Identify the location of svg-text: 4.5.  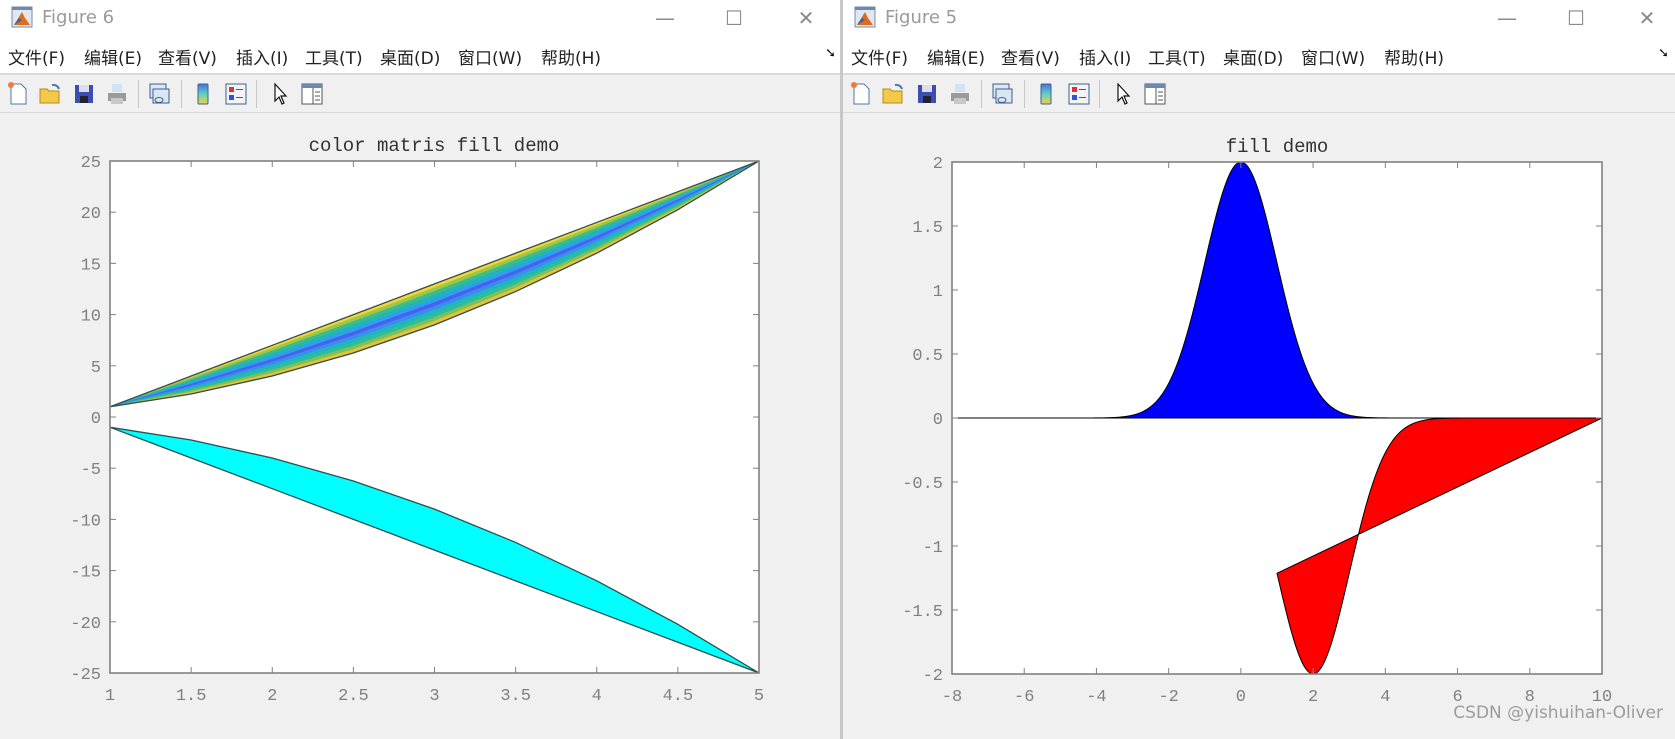
(678, 696).